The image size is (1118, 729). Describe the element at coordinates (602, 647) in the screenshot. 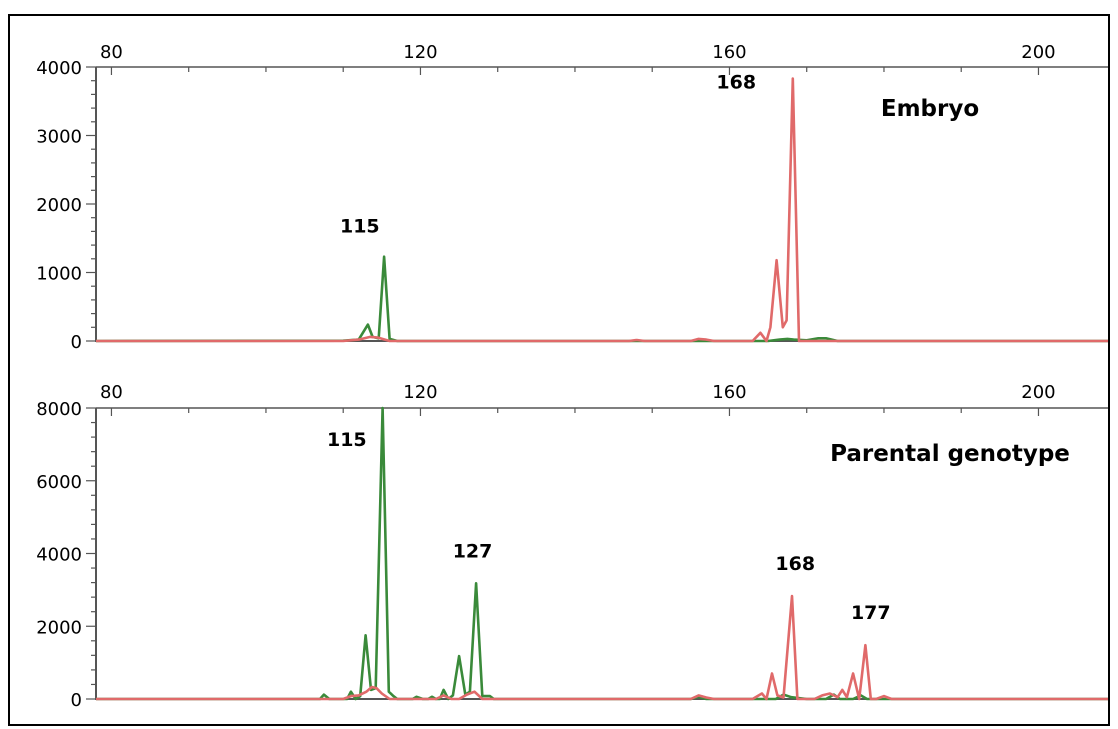

I see `series-trace-red` at that location.